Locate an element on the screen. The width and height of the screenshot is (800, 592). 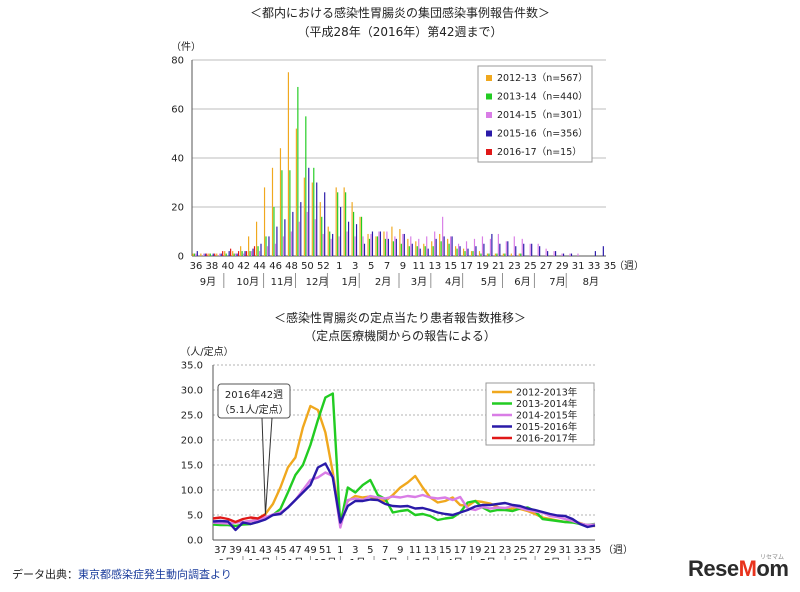
y-tick-label: 15.0 is located at coordinates (192, 466).